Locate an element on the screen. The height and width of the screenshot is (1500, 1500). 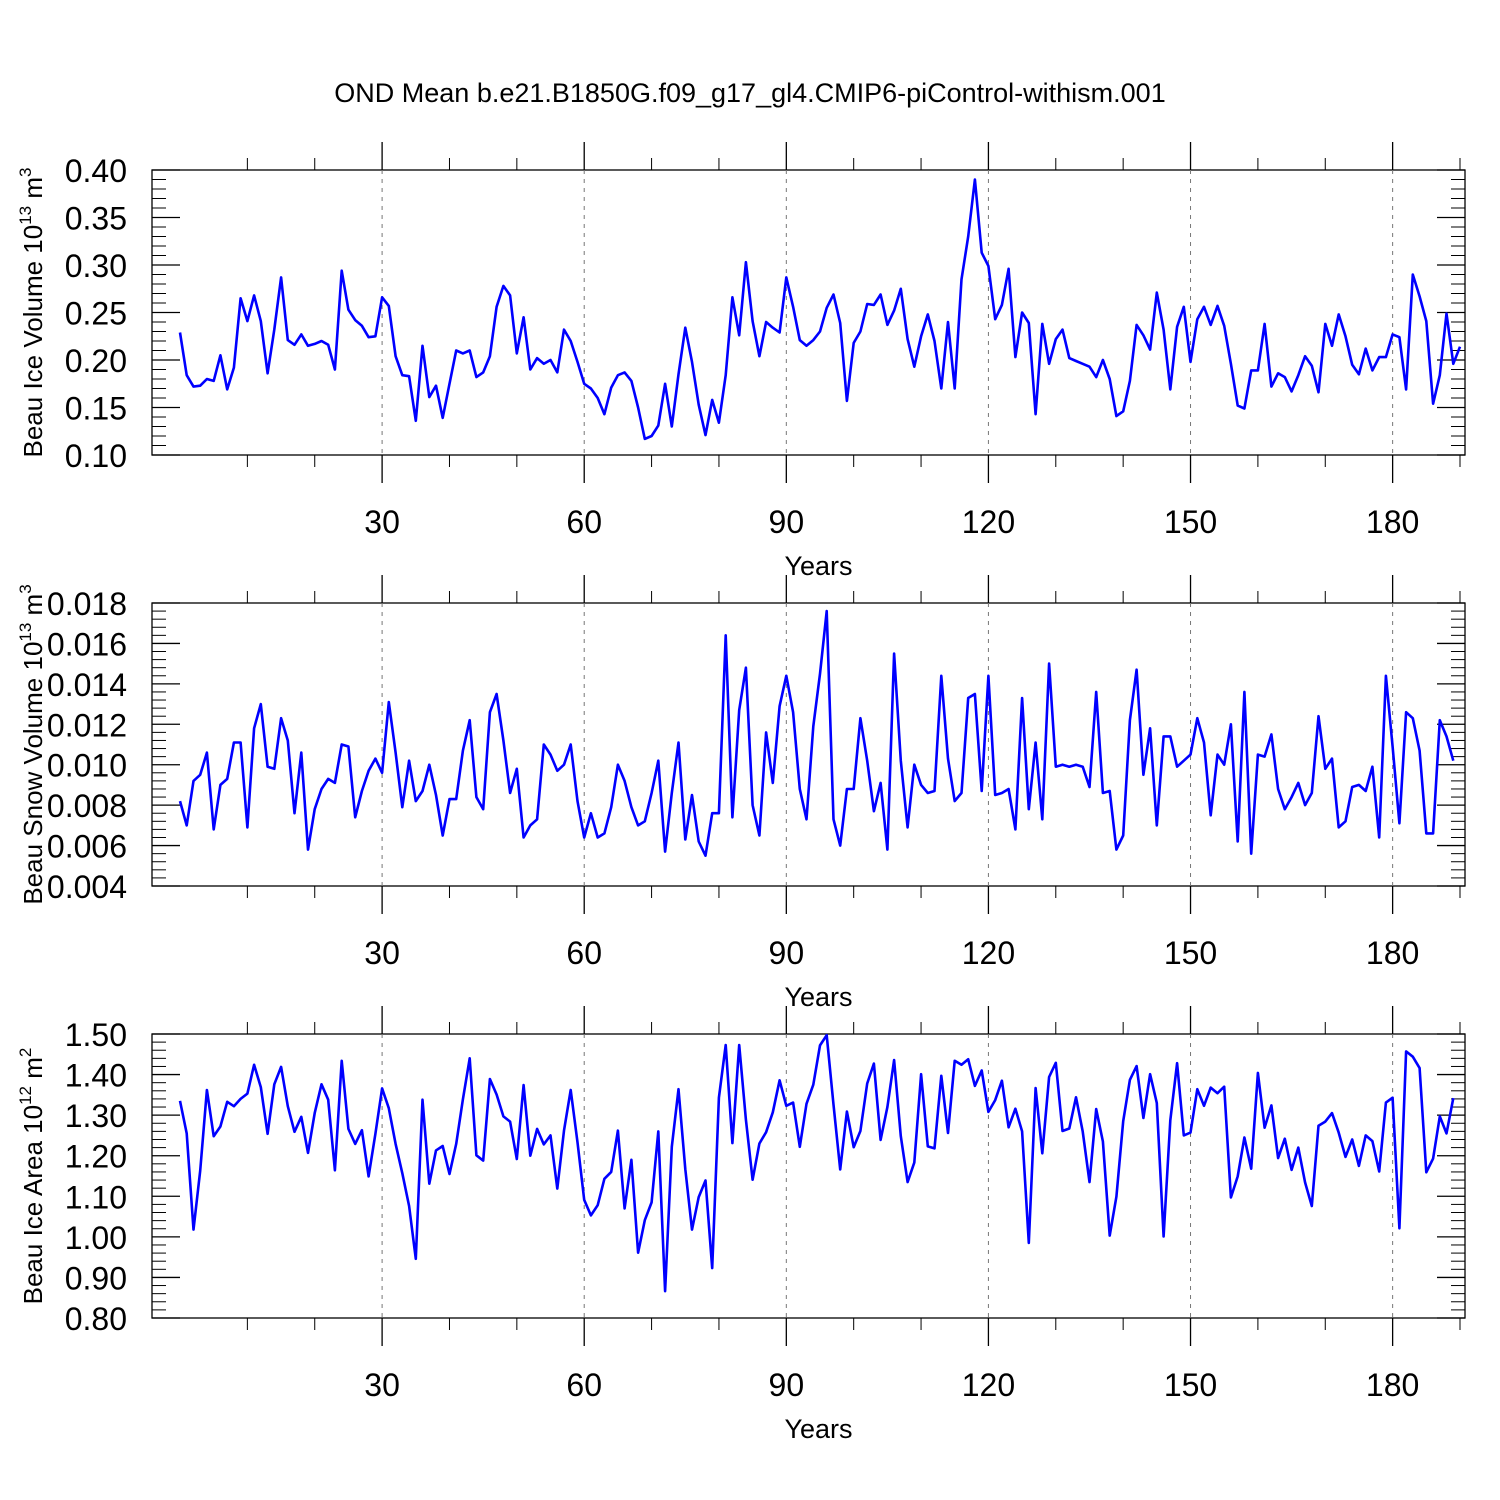
y-tick-label: 0.15 is located at coordinates (96, 409).